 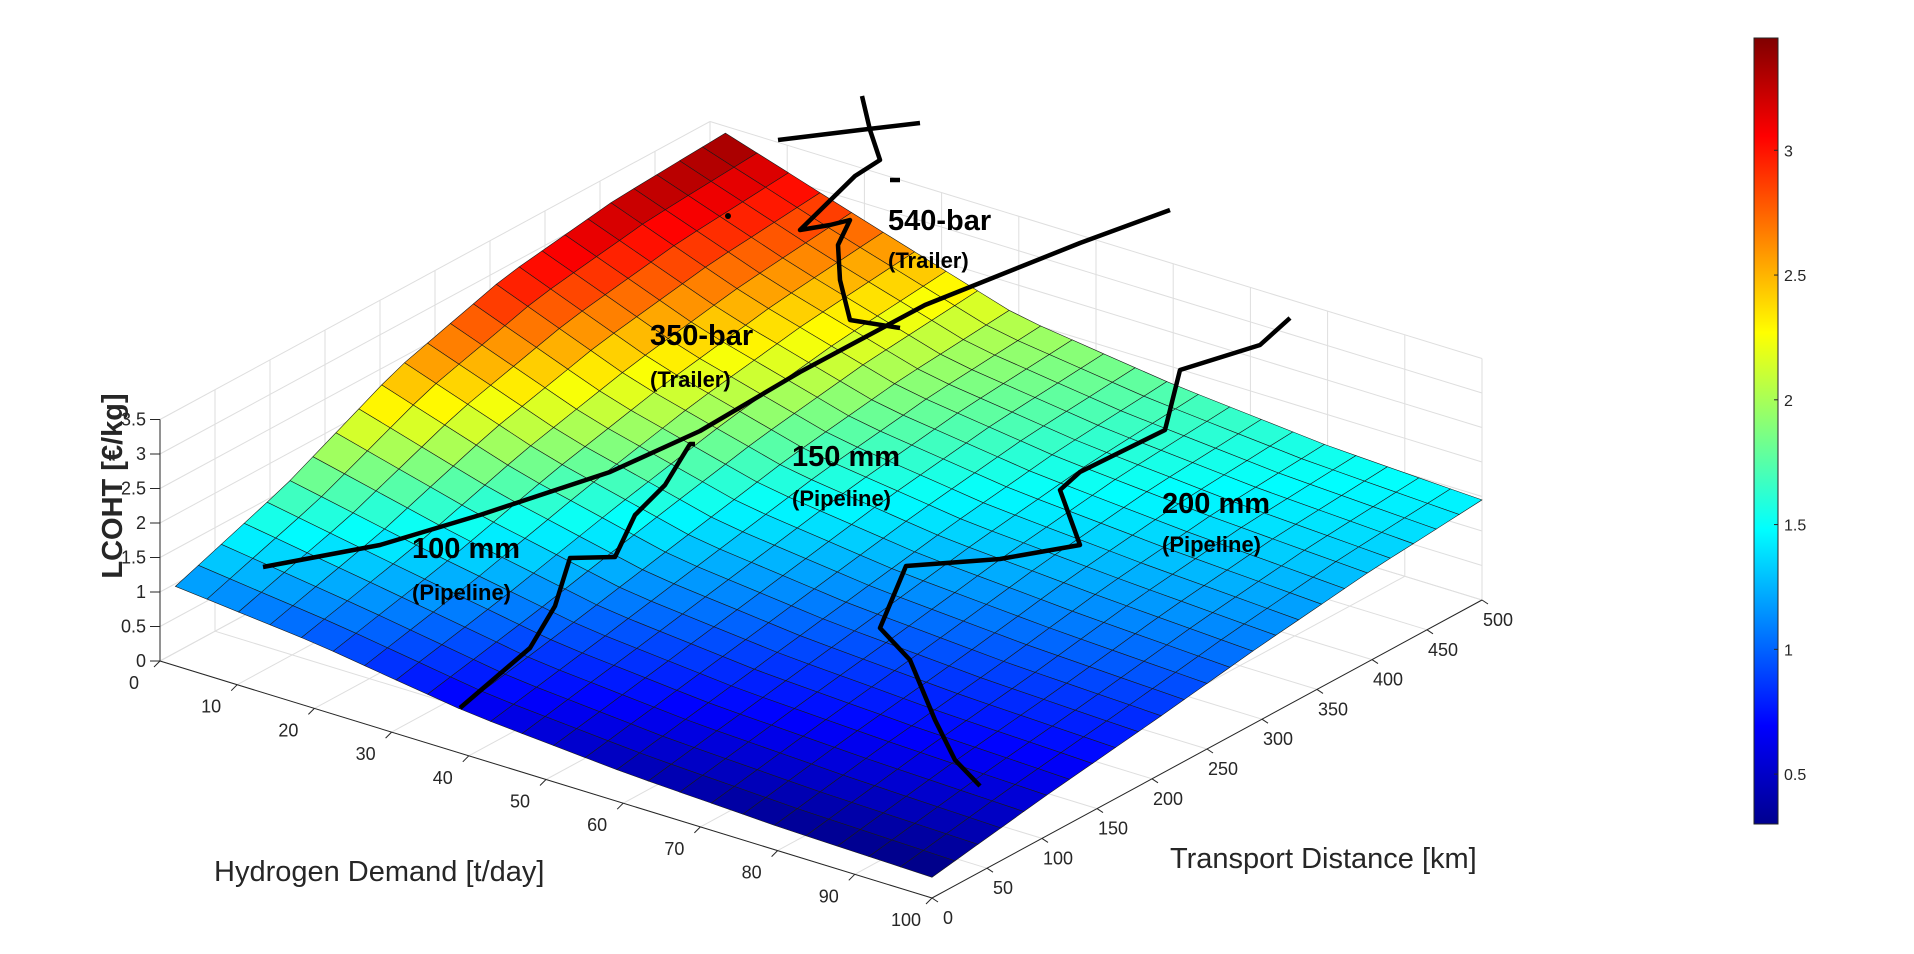 What do you see at coordinates (379, 872) in the screenshot?
I see `y-axis-title: Hydrogen Demand [t/day]` at bounding box center [379, 872].